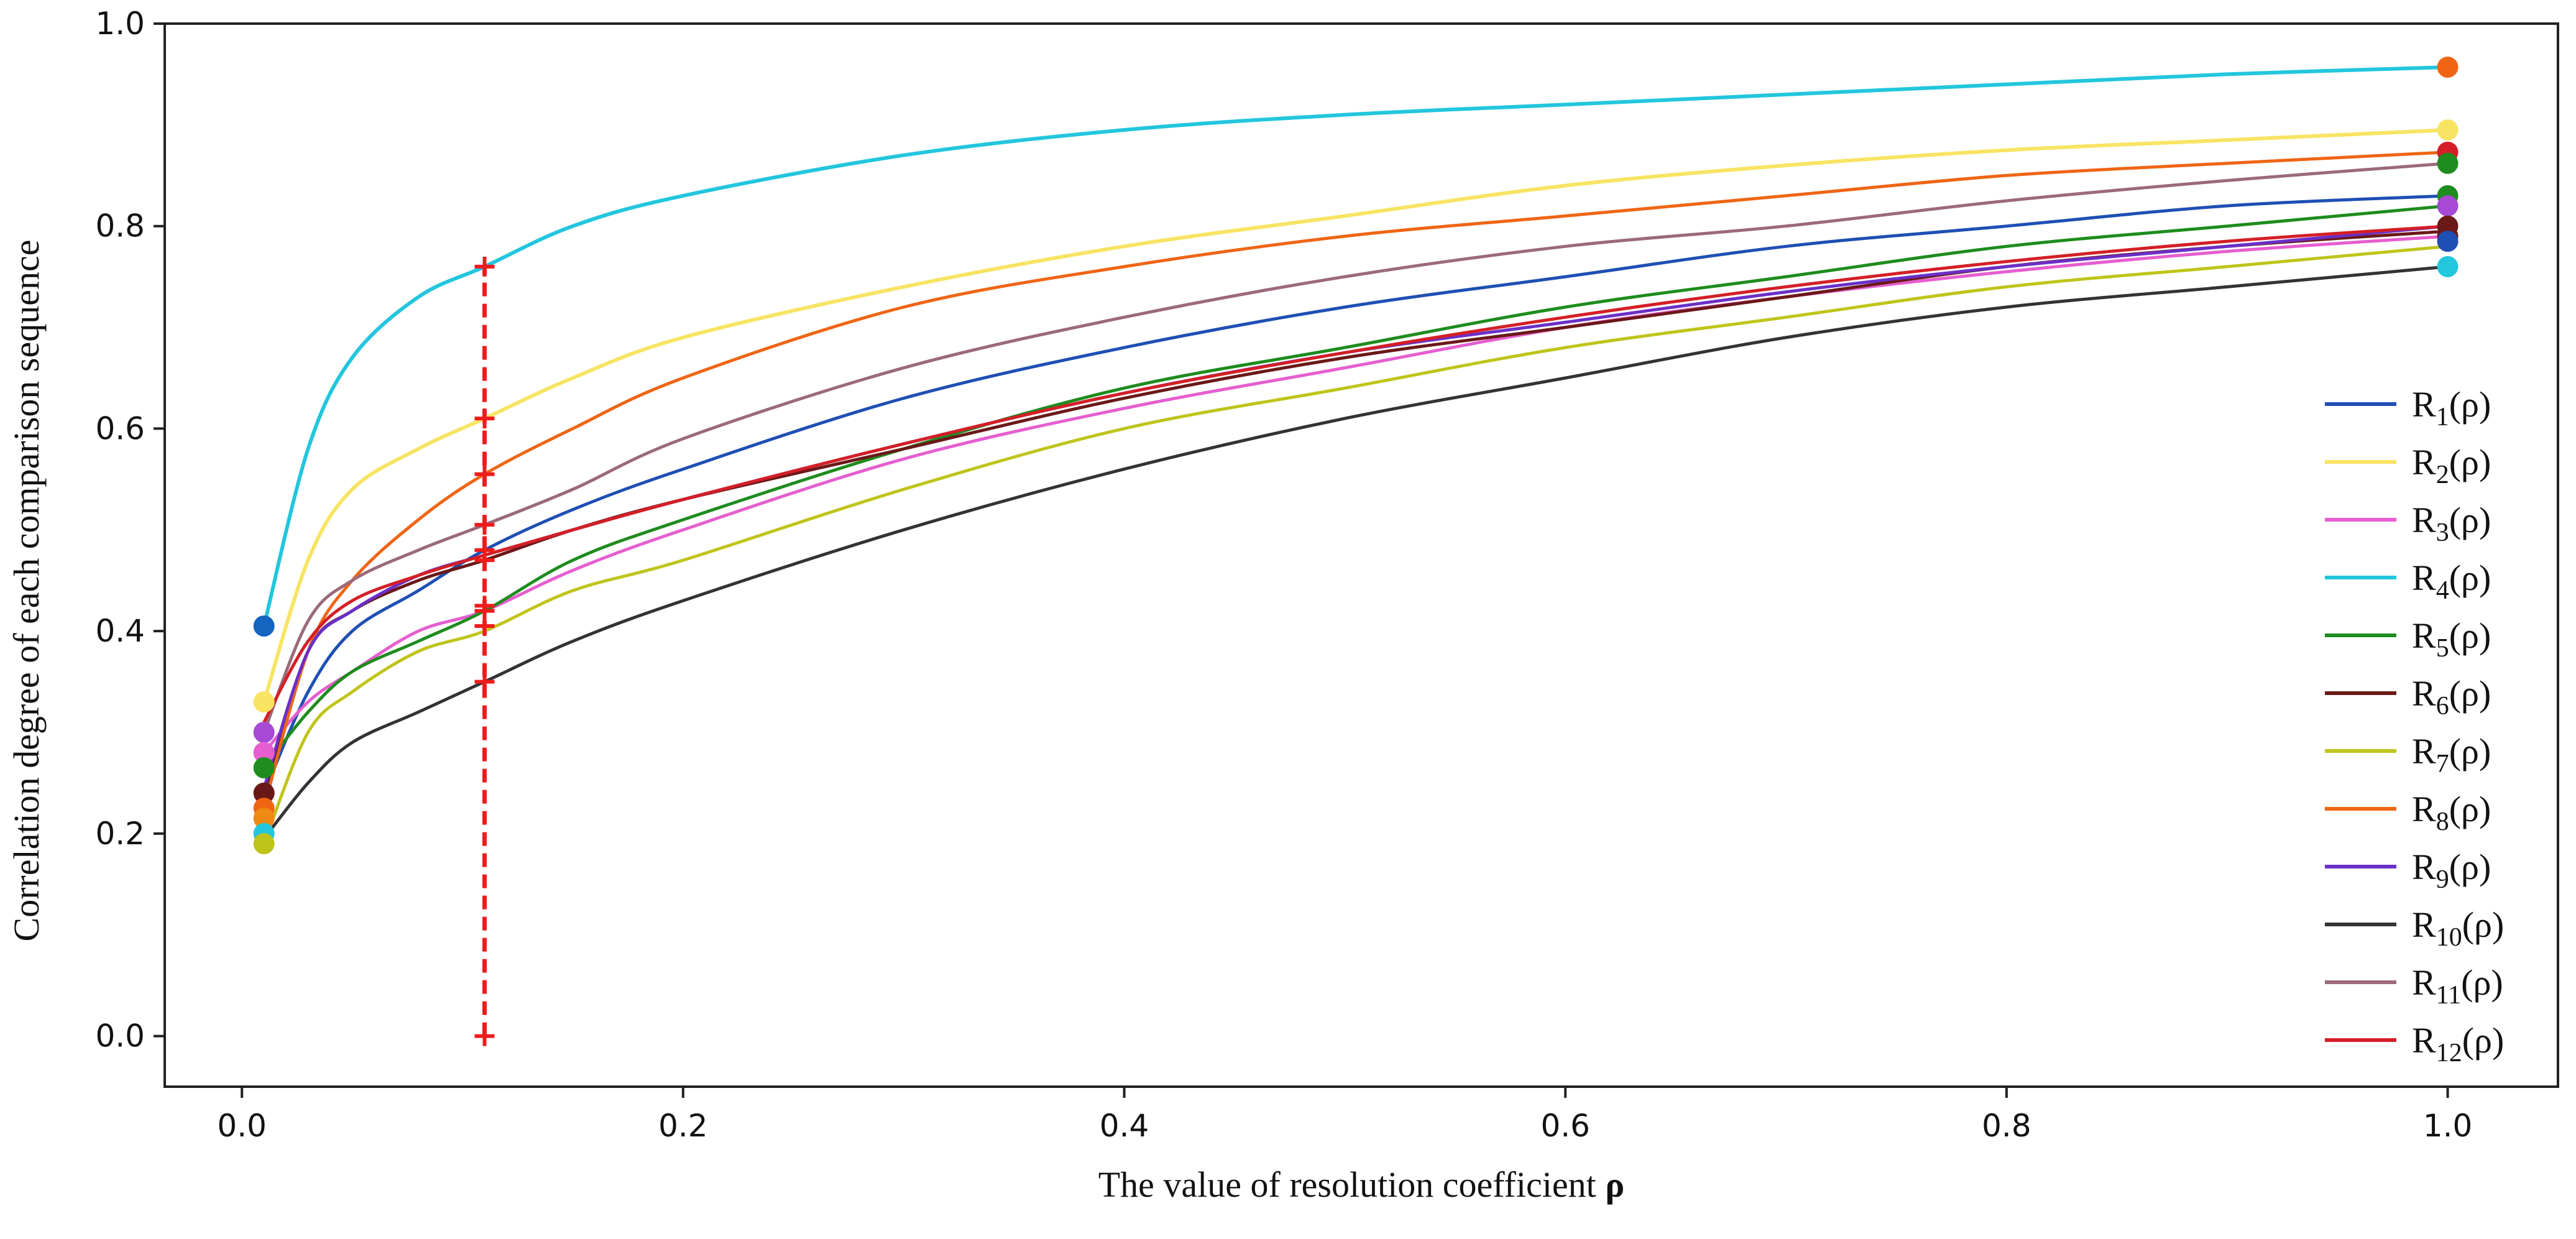  Describe the element at coordinates (2442, 475) in the screenshot. I see `legend-label-subscript: 2` at that location.